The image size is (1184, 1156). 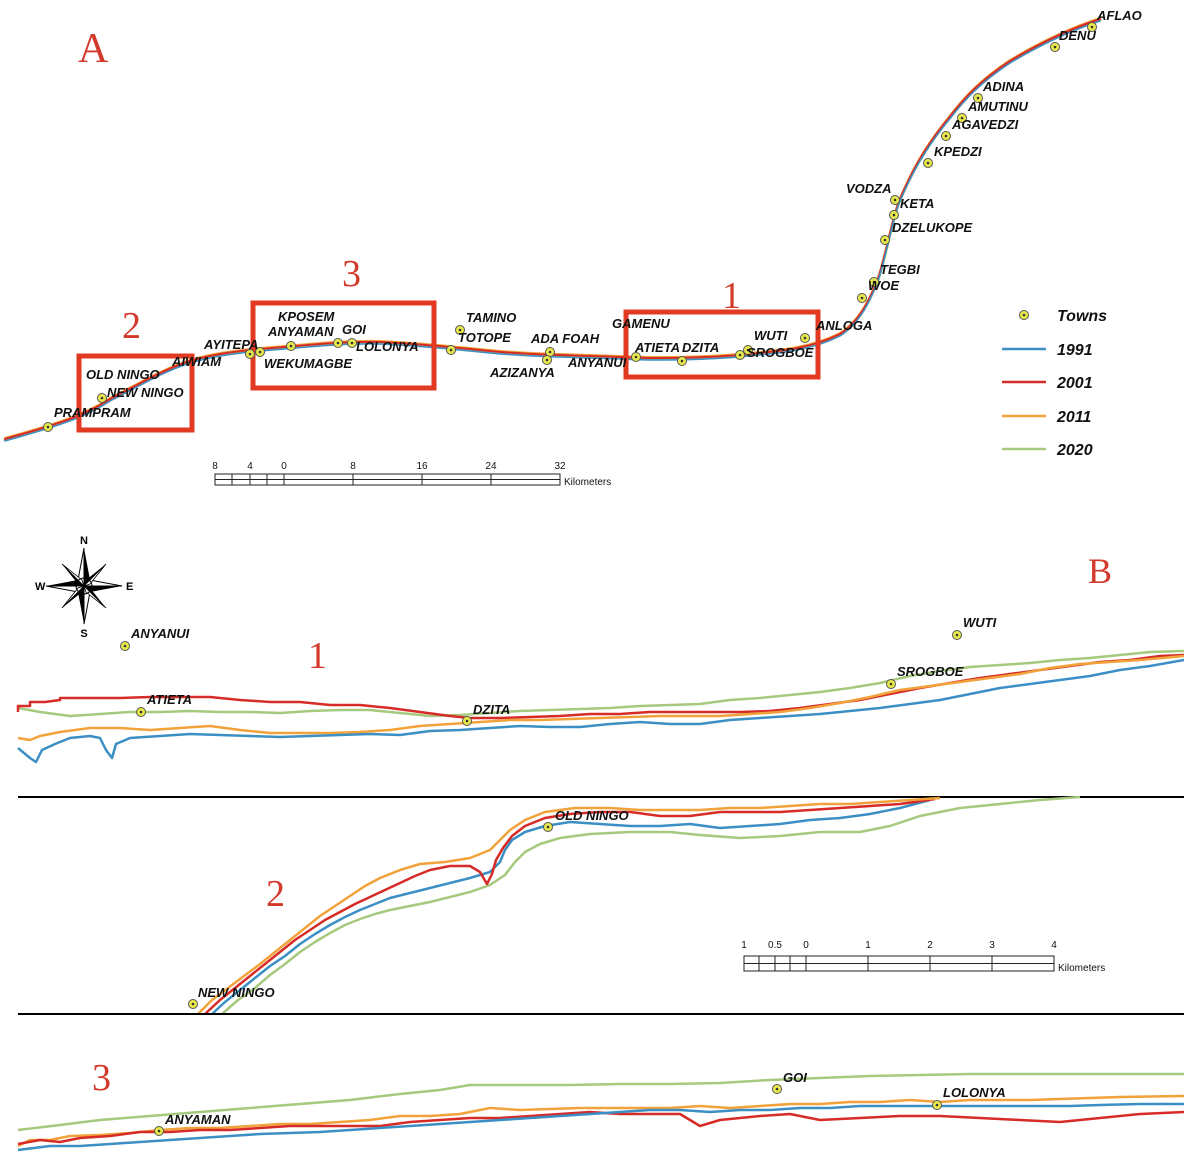 What do you see at coordinates (169, 699) in the screenshot?
I see `town-label: ATIETA` at bounding box center [169, 699].